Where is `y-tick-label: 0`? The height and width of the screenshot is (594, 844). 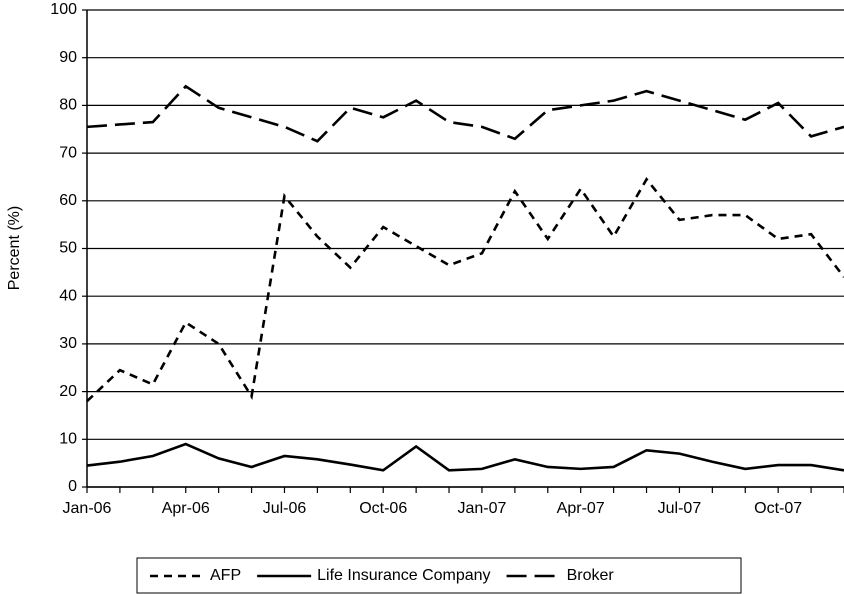
y-tick-label: 0 is located at coordinates (72, 486).